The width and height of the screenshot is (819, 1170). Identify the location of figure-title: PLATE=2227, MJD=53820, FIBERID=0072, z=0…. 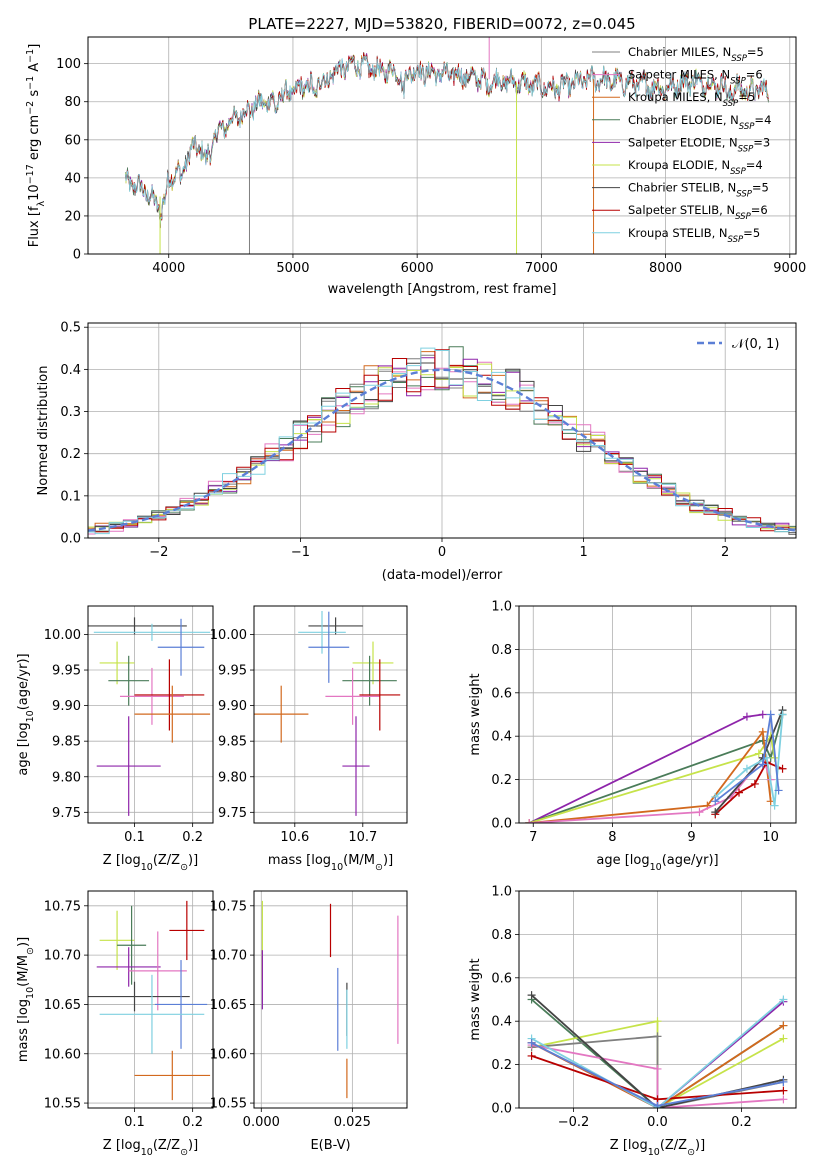
(441, 24).